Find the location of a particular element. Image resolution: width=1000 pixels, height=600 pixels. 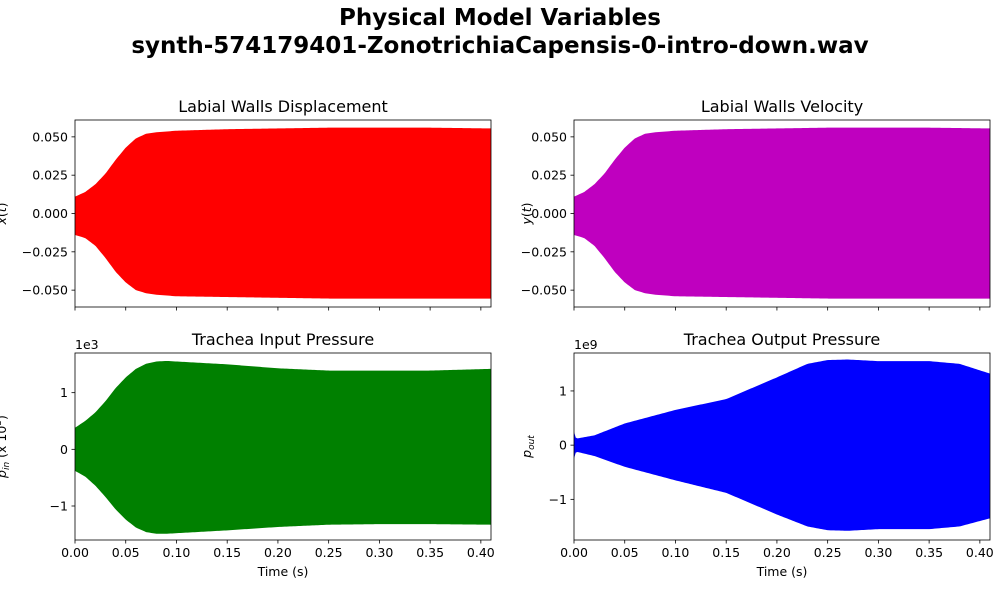

y-axis-label: y(t) is located at coordinates (526, 213).